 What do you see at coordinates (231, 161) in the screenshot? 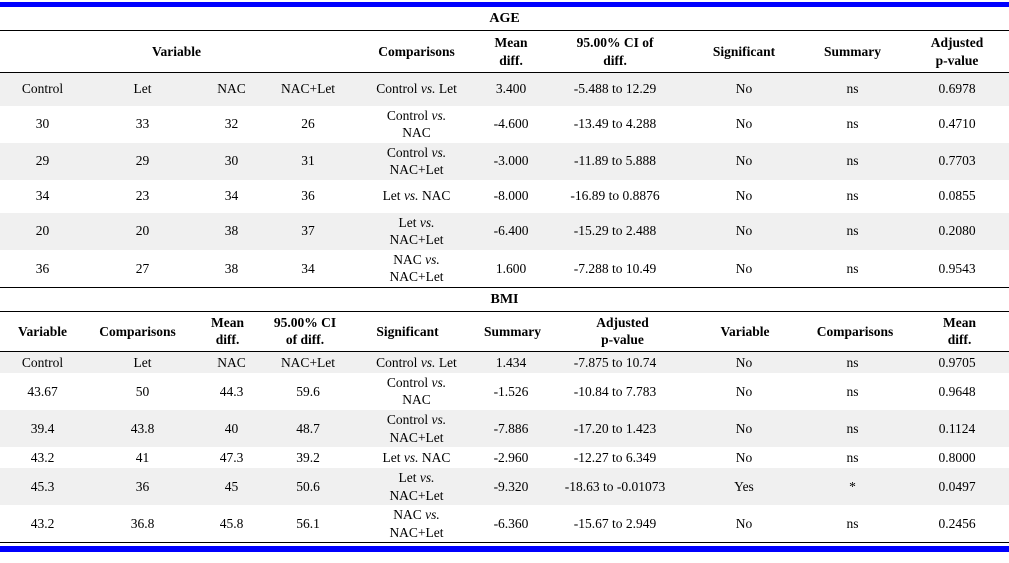
I see `group-cell: 30` at bounding box center [231, 161].